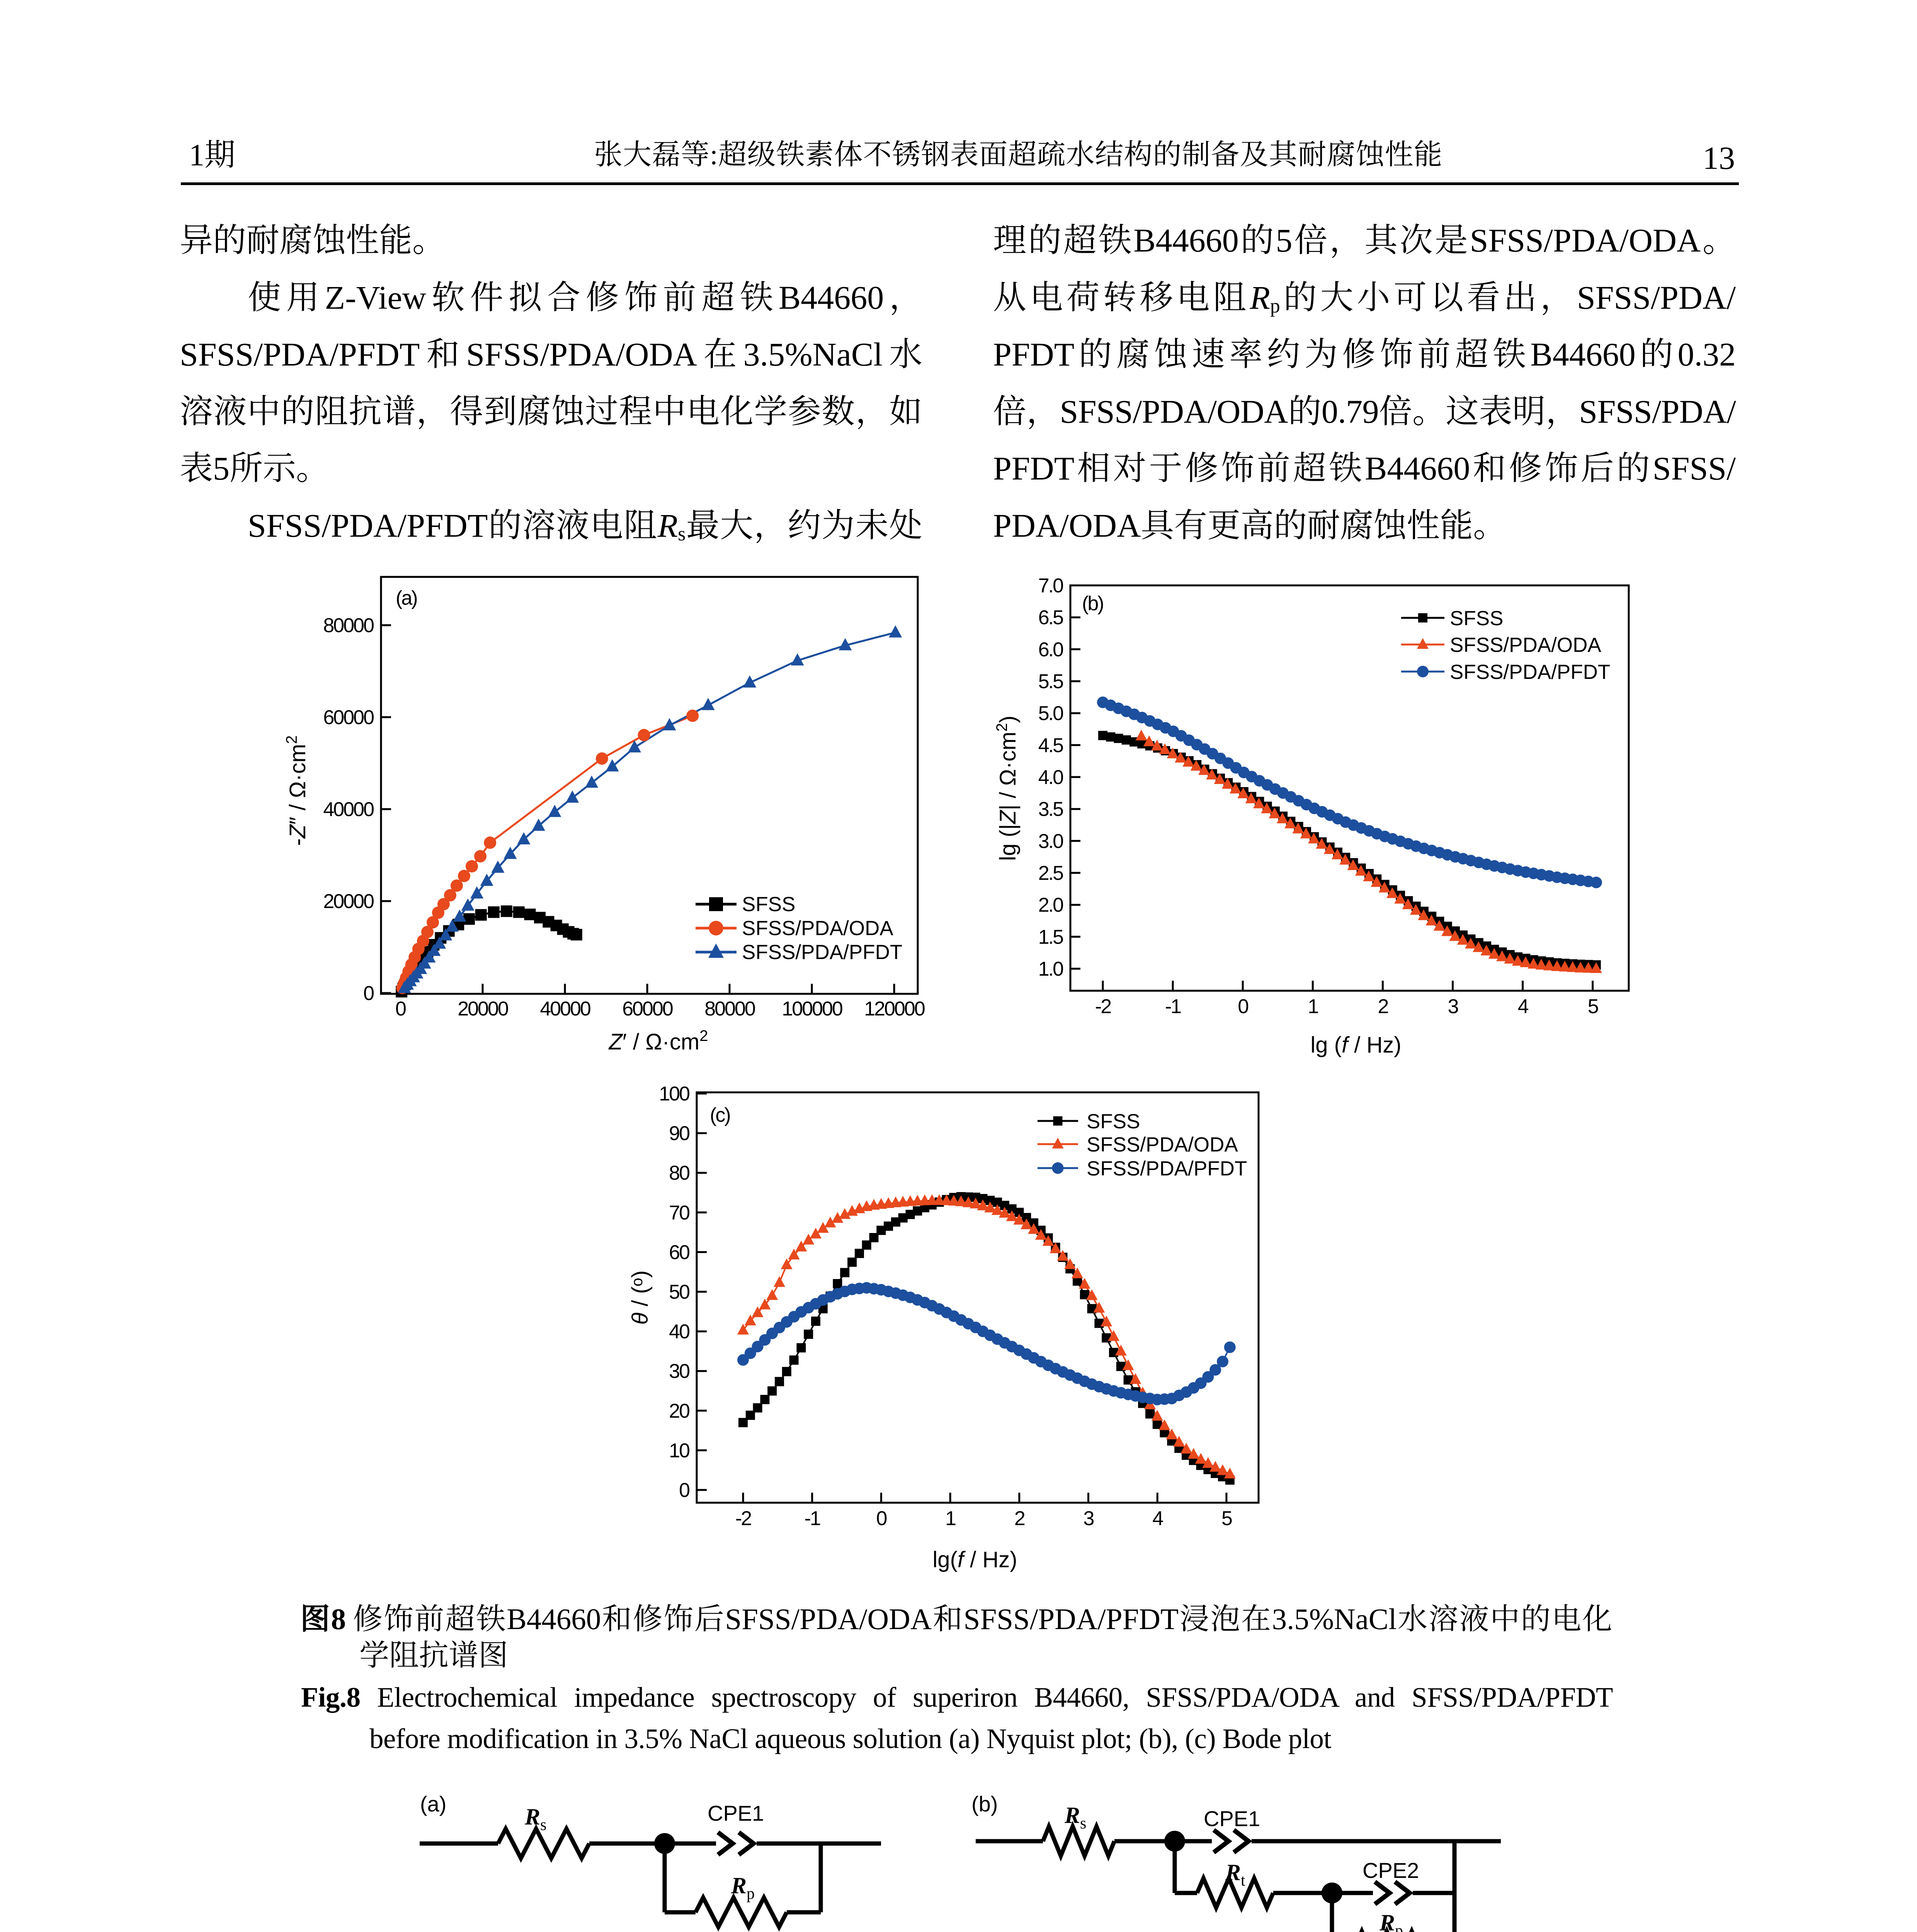 The height and width of the screenshot is (1932, 1917). I want to click on svg-text: 70, so click(679, 1213).